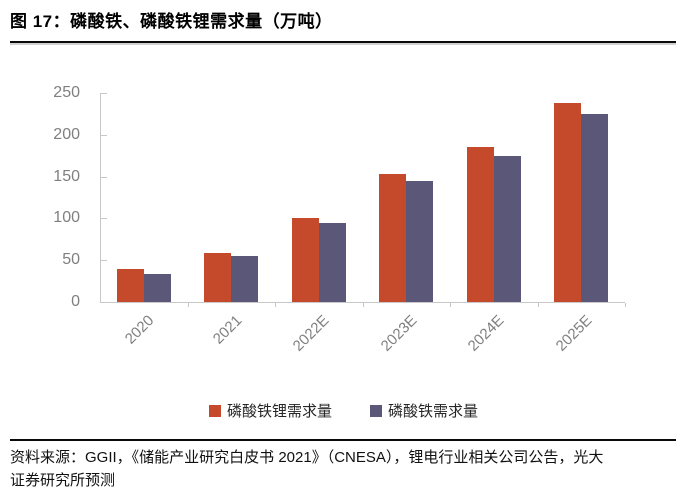 Image resolution: width=687 pixels, height=498 pixels. Describe the element at coordinates (171, 21) in the screenshot. I see `figure-title: 图 17：磷酸铁、磷酸铁锂需求量（万吨）` at that location.